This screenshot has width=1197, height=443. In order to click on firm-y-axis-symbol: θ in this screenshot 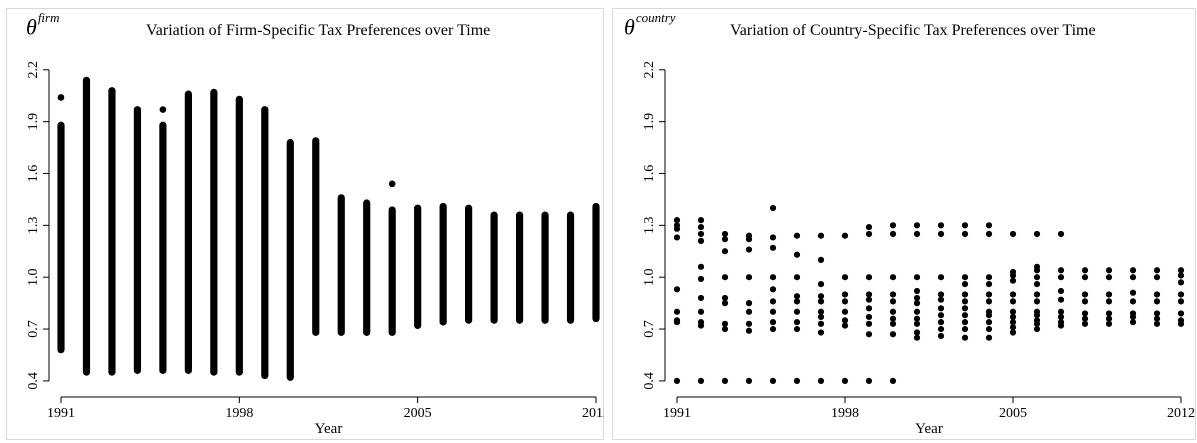, I will do `click(31, 27)`.